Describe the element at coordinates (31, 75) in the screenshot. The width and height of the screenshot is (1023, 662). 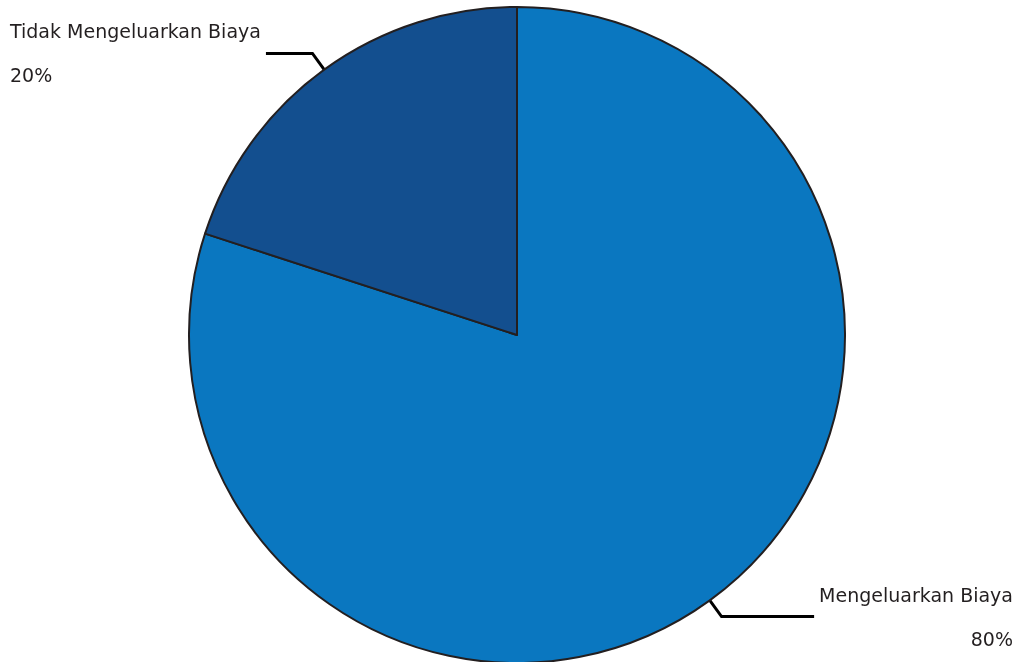
I see `data-label: 20%` at that location.